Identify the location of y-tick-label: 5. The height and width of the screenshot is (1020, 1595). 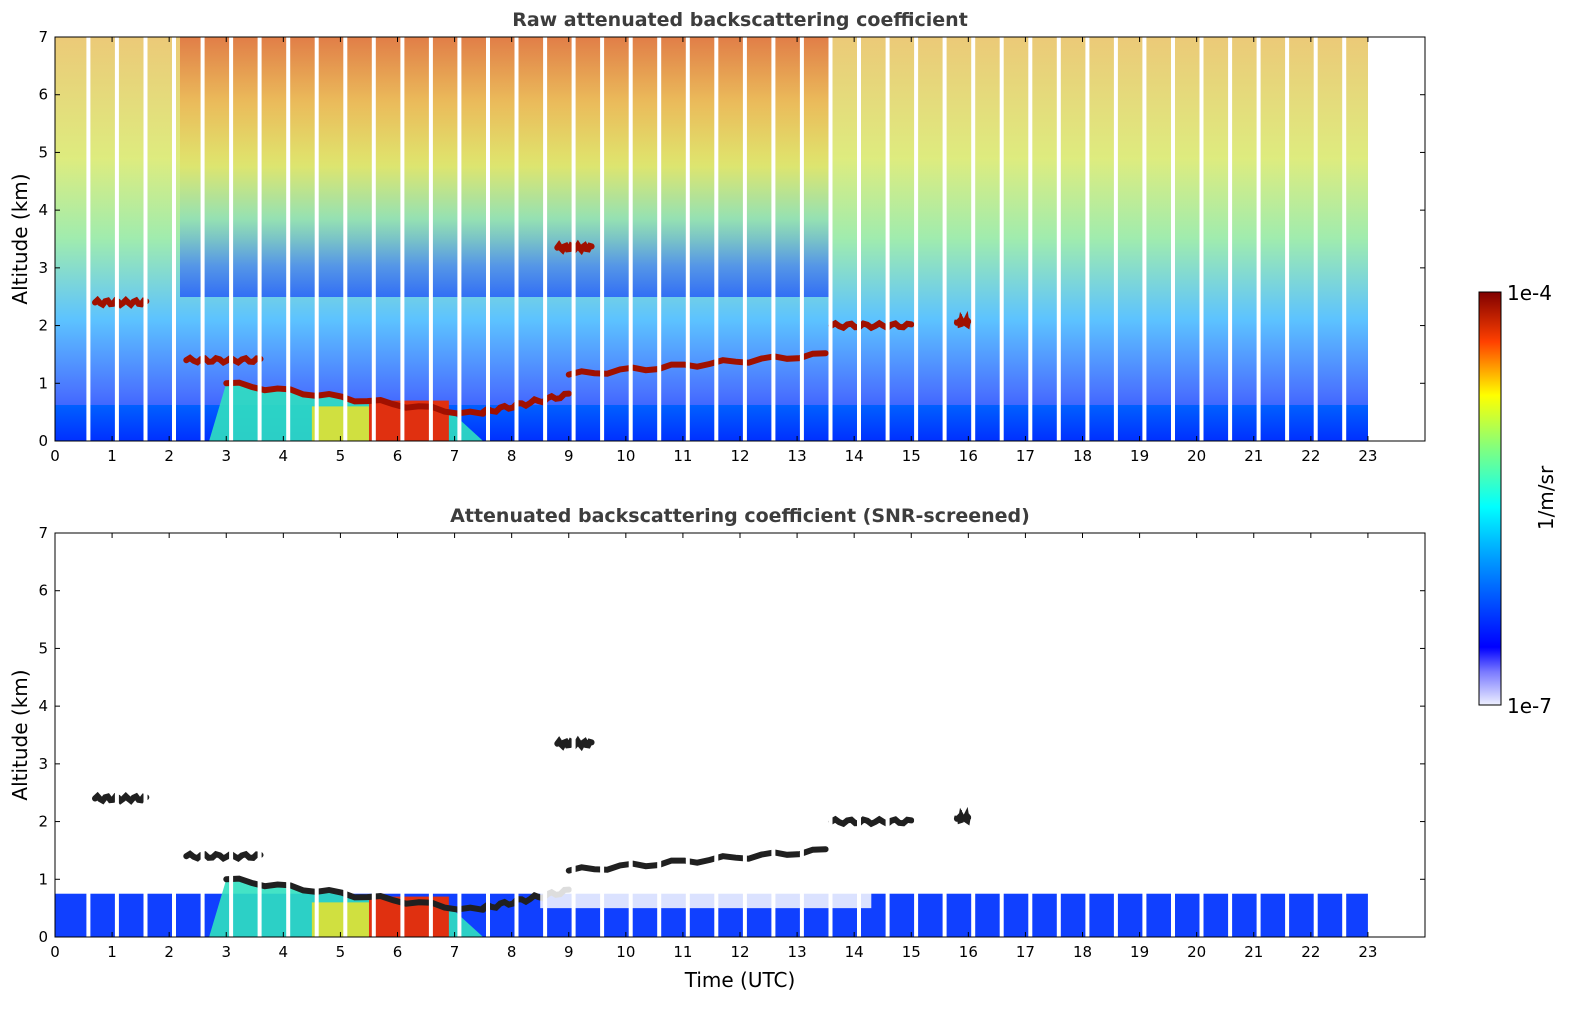
(43, 152).